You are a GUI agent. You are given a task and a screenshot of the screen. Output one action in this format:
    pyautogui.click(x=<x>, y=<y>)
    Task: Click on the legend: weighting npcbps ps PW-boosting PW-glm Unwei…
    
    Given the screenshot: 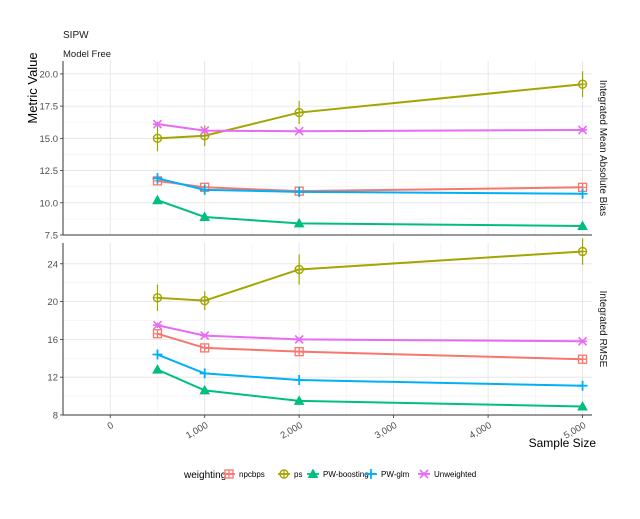 What is the action you would take?
    pyautogui.click(x=329, y=474)
    